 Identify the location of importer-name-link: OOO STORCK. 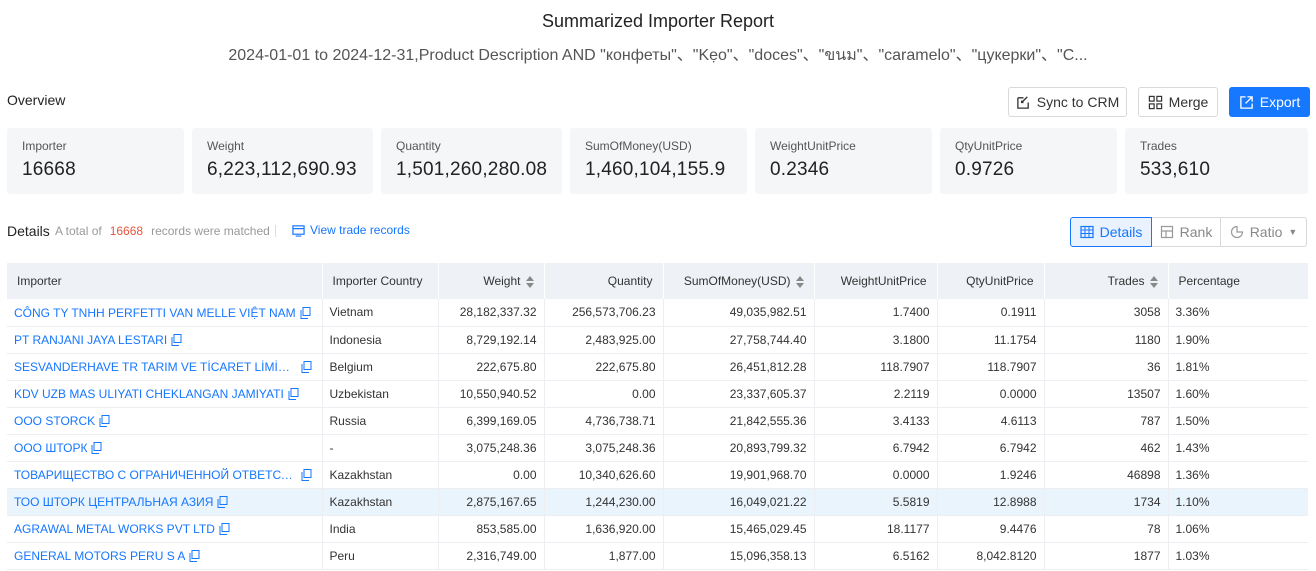
(55, 420).